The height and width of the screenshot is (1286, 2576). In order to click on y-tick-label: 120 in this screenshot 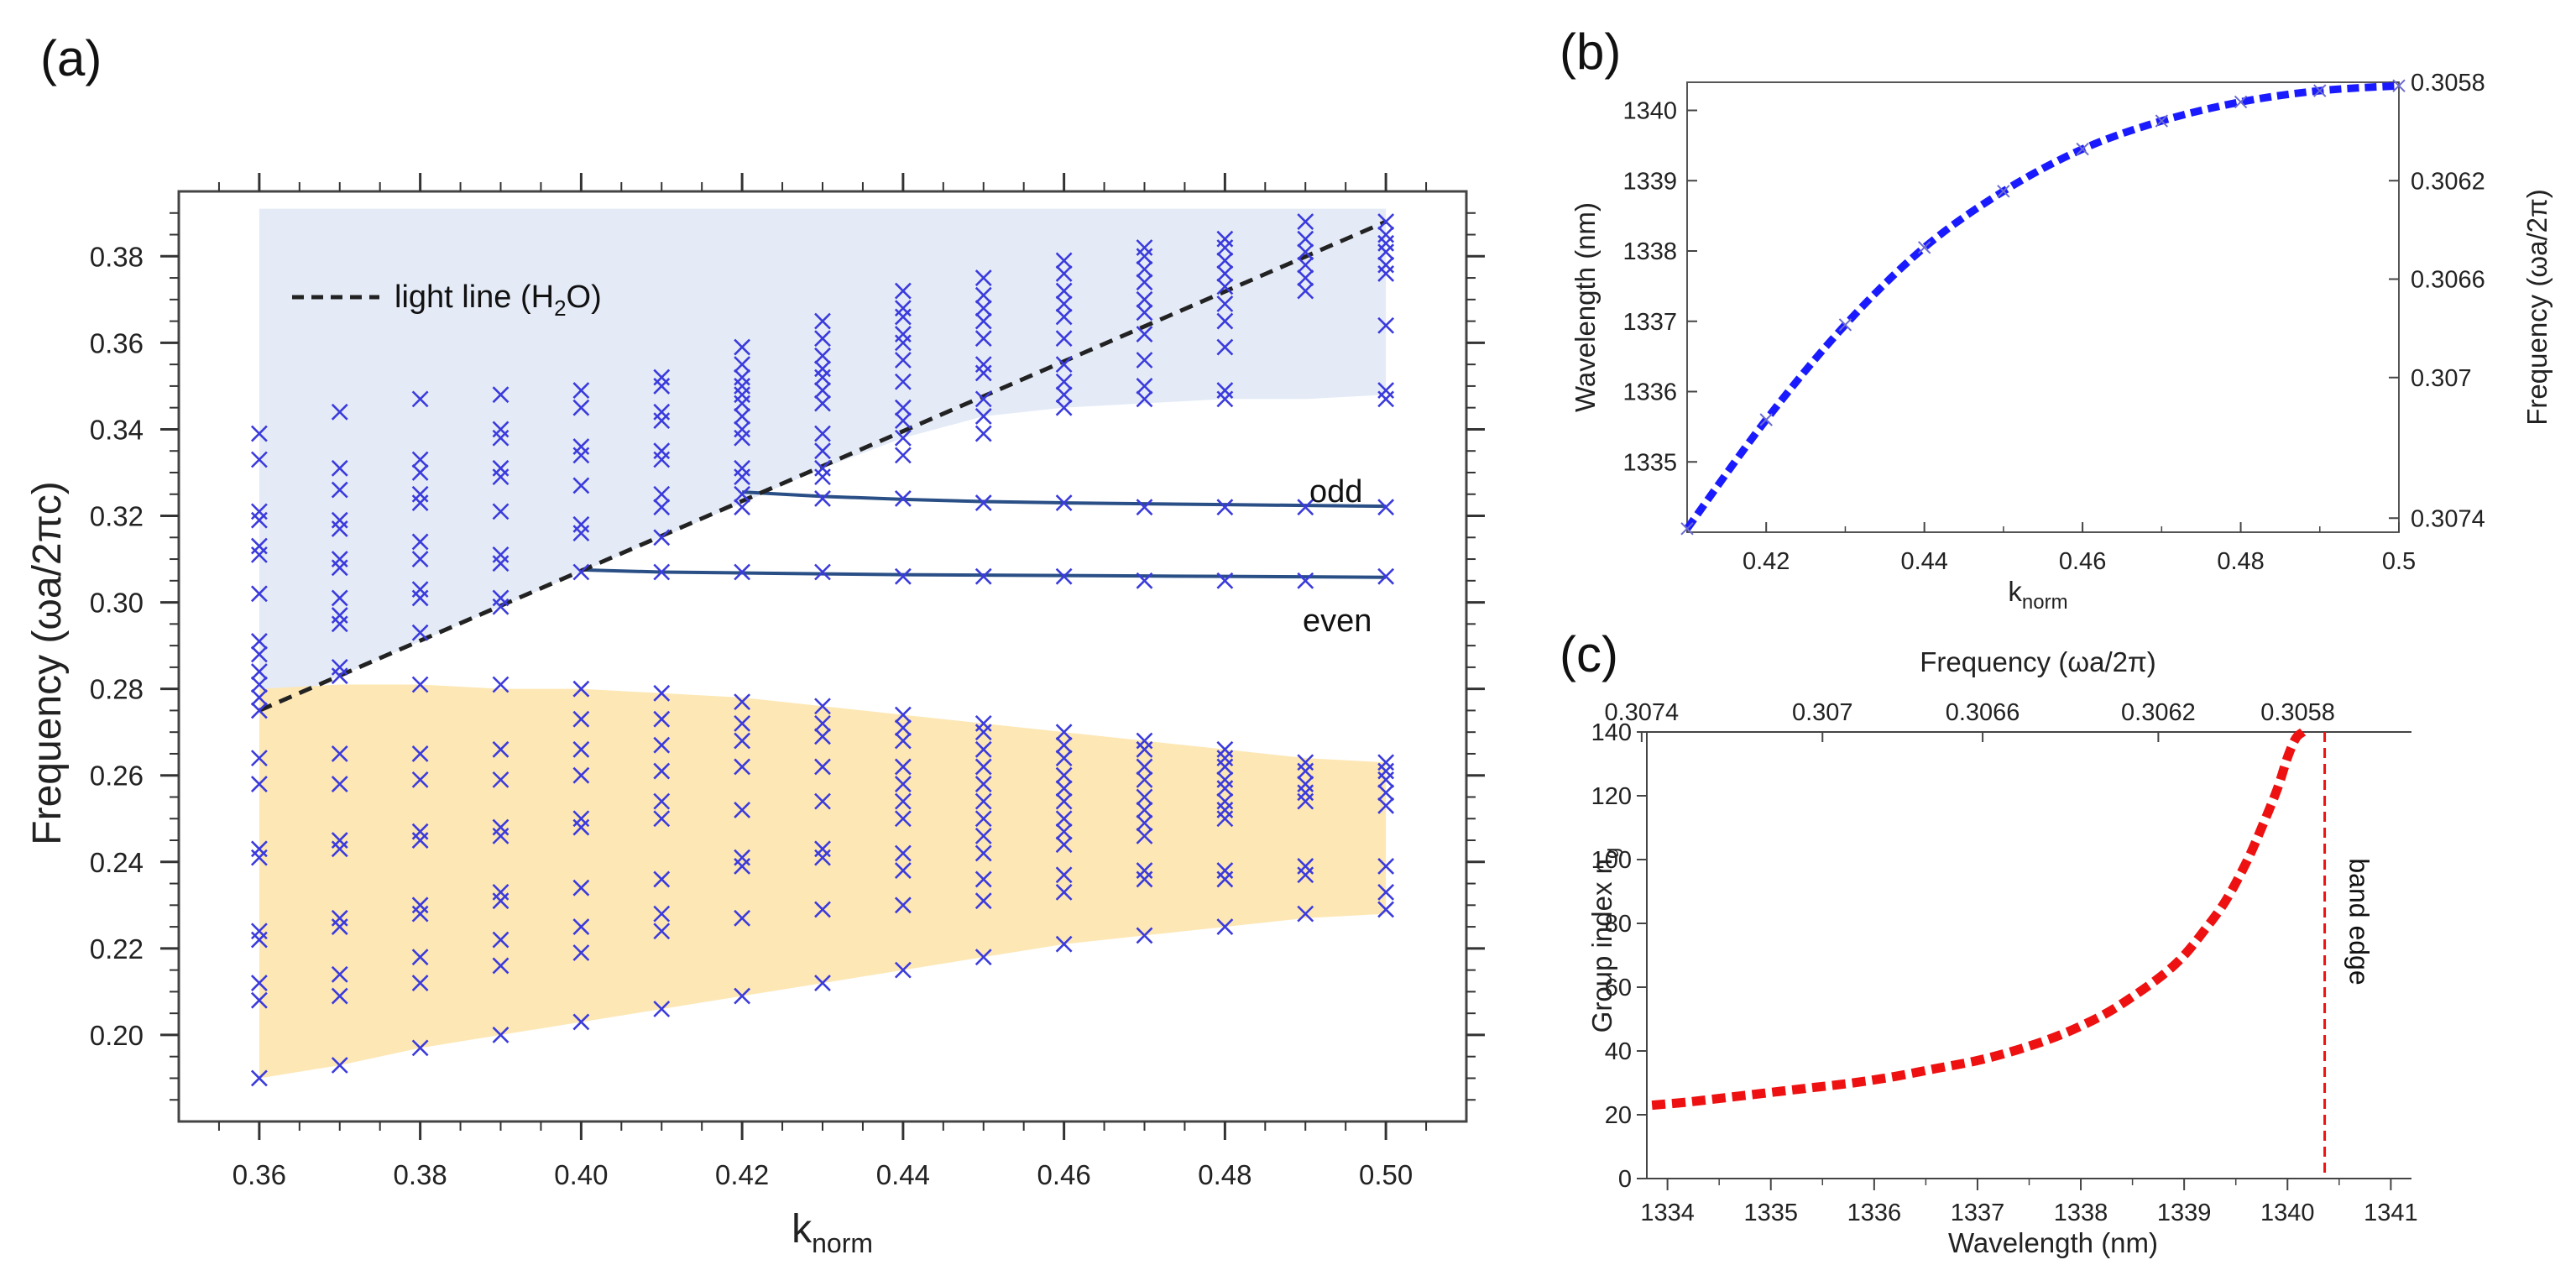, I will do `click(1611, 796)`.